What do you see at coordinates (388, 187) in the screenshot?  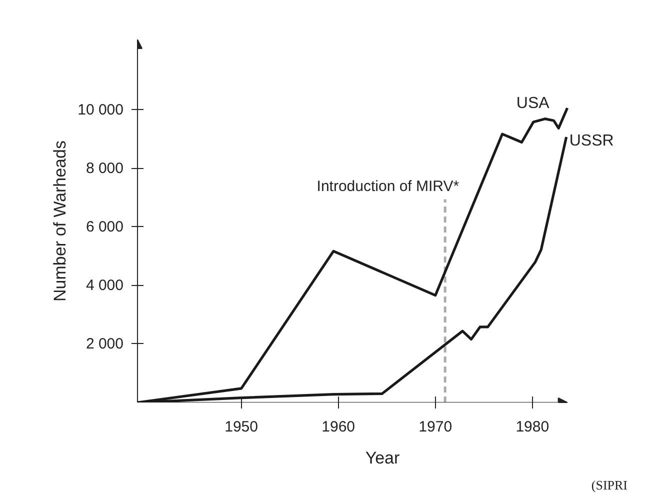 I see `ref-line-label: Introduction of MIRV*` at bounding box center [388, 187].